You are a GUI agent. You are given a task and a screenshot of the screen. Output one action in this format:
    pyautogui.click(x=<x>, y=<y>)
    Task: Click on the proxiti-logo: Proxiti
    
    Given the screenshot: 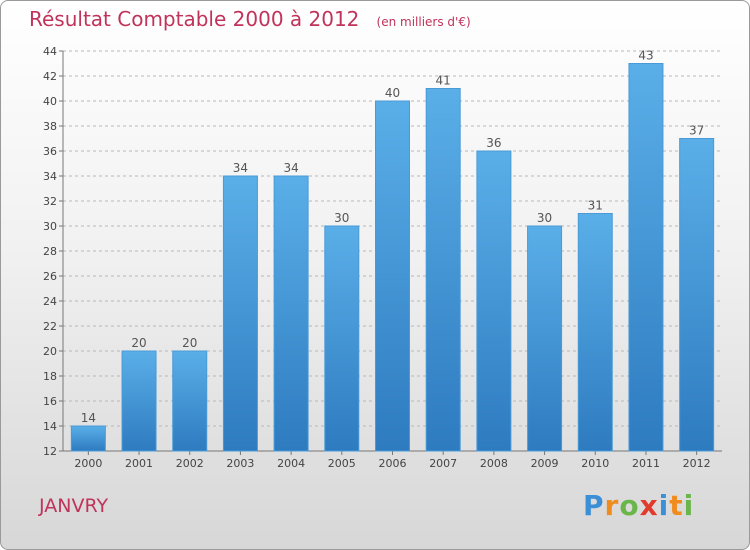 What is the action you would take?
    pyautogui.click(x=638, y=505)
    